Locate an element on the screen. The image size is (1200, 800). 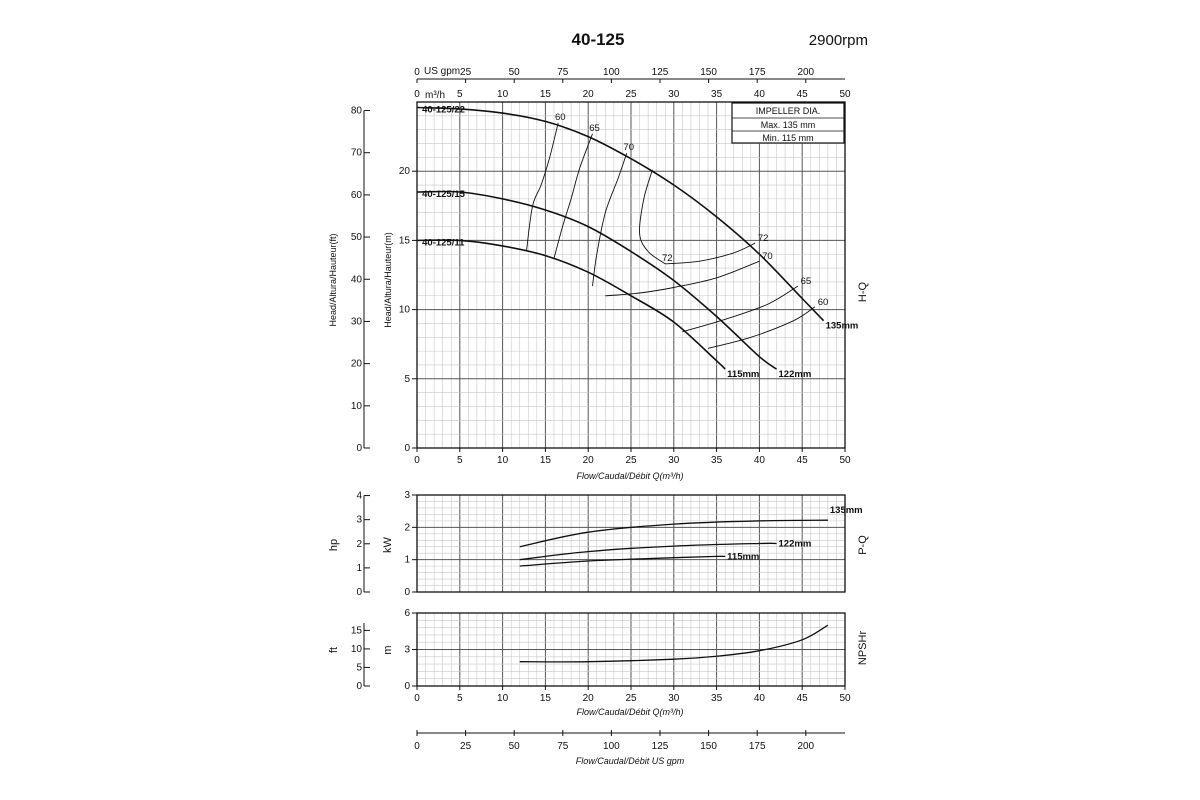
pq-curve-115mm is located at coordinates (622, 561).